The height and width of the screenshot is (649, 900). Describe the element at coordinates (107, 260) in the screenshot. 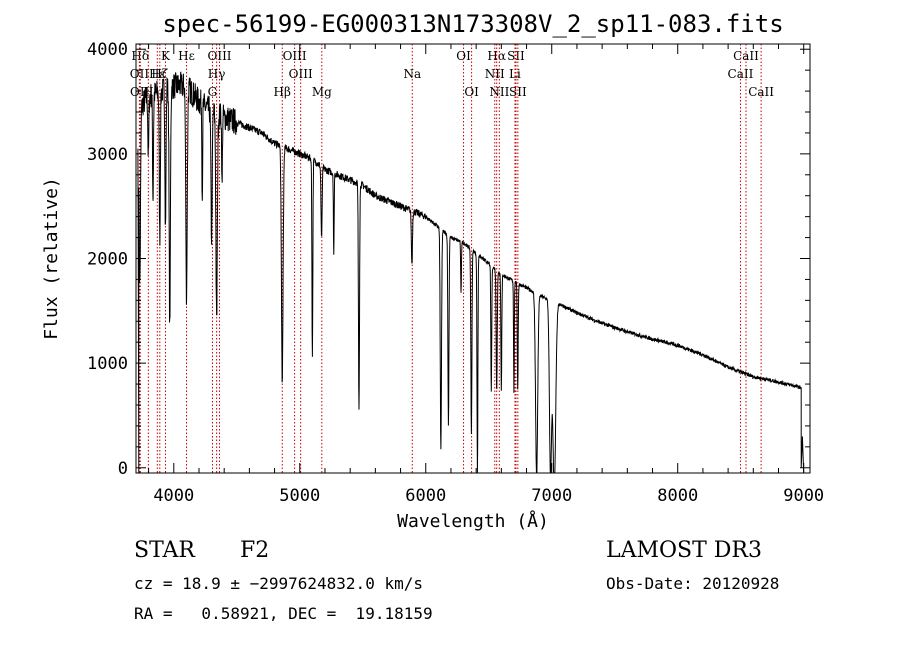

I see `y-tick-label: 2000` at that location.